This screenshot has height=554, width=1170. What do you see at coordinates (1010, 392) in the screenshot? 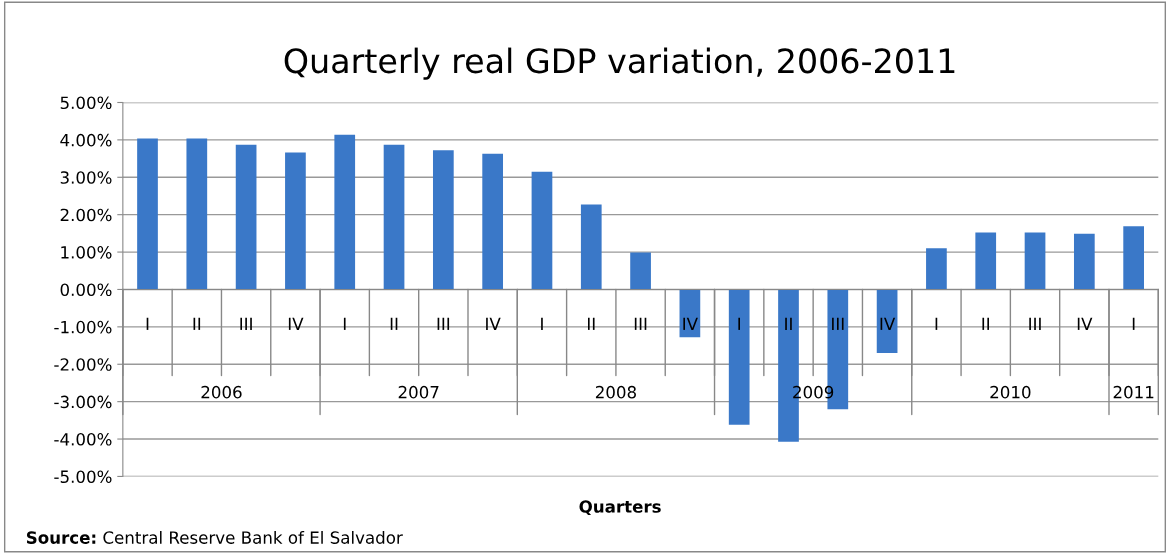
I see `annotation: 2010` at bounding box center [1010, 392].